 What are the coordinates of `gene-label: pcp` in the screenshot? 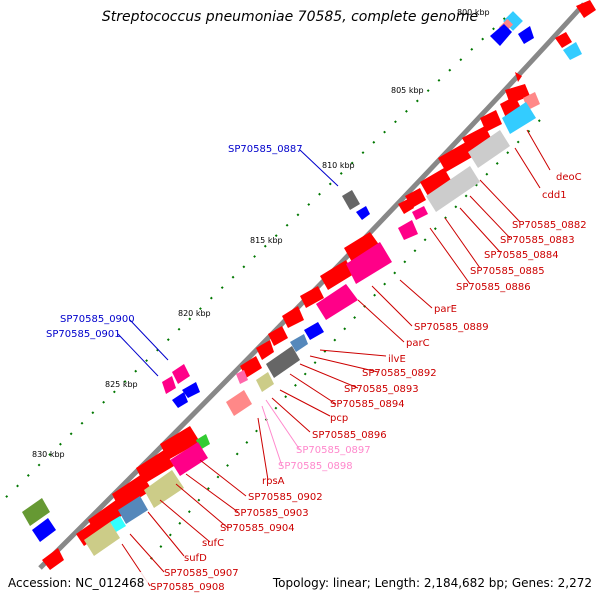 It's located at (339, 418).